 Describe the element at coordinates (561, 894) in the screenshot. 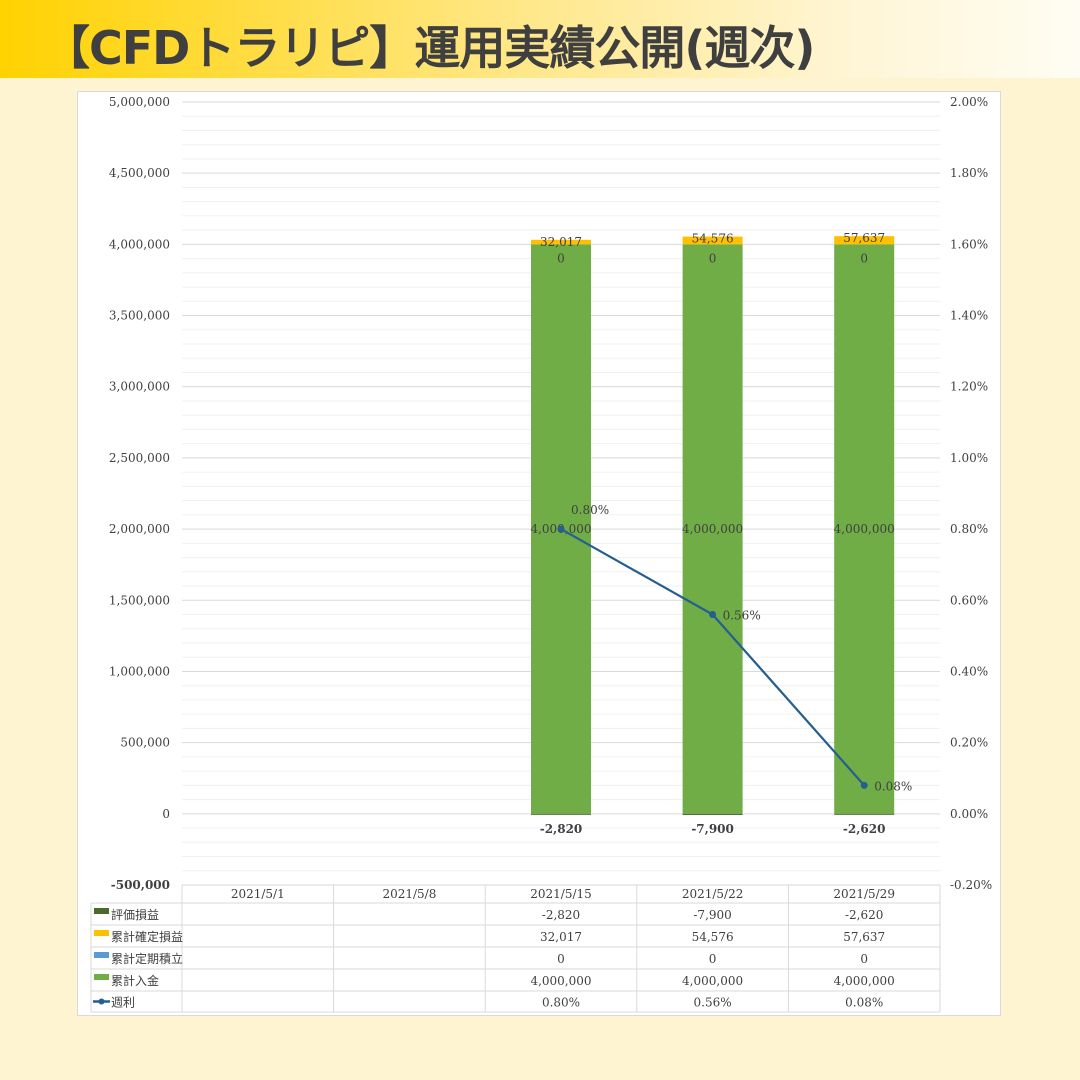

I see `category-label: 2021/5/15` at that location.